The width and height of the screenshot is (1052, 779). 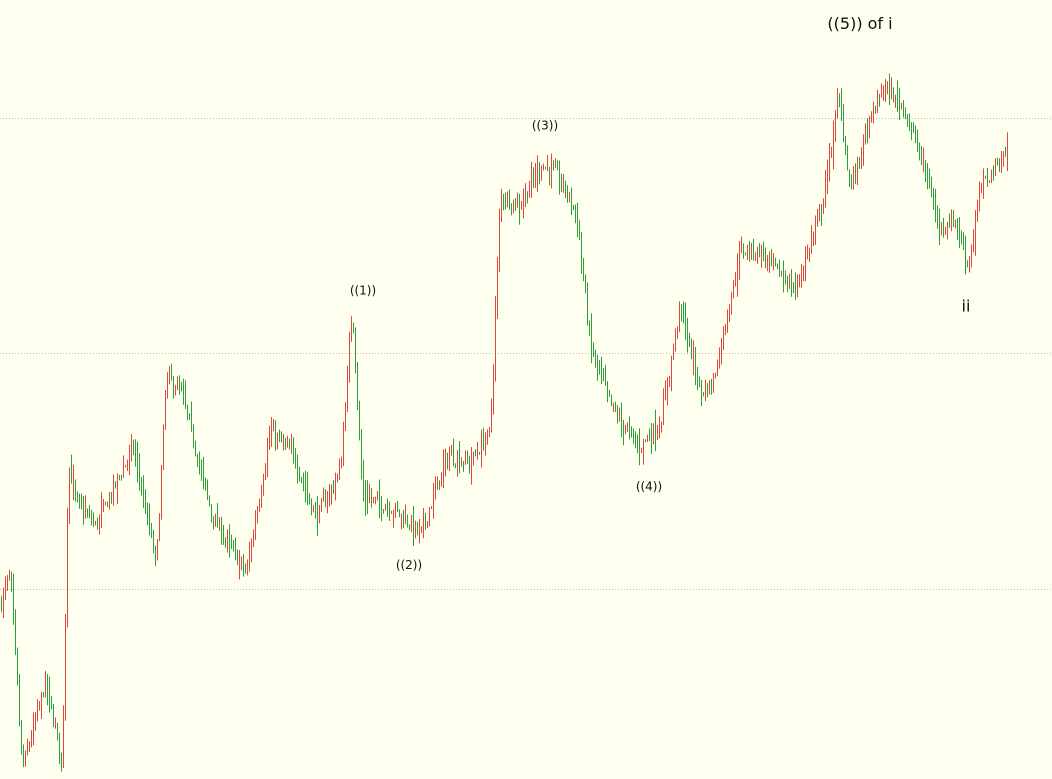 I want to click on wave-label-3: ((4)), so click(x=649, y=487).